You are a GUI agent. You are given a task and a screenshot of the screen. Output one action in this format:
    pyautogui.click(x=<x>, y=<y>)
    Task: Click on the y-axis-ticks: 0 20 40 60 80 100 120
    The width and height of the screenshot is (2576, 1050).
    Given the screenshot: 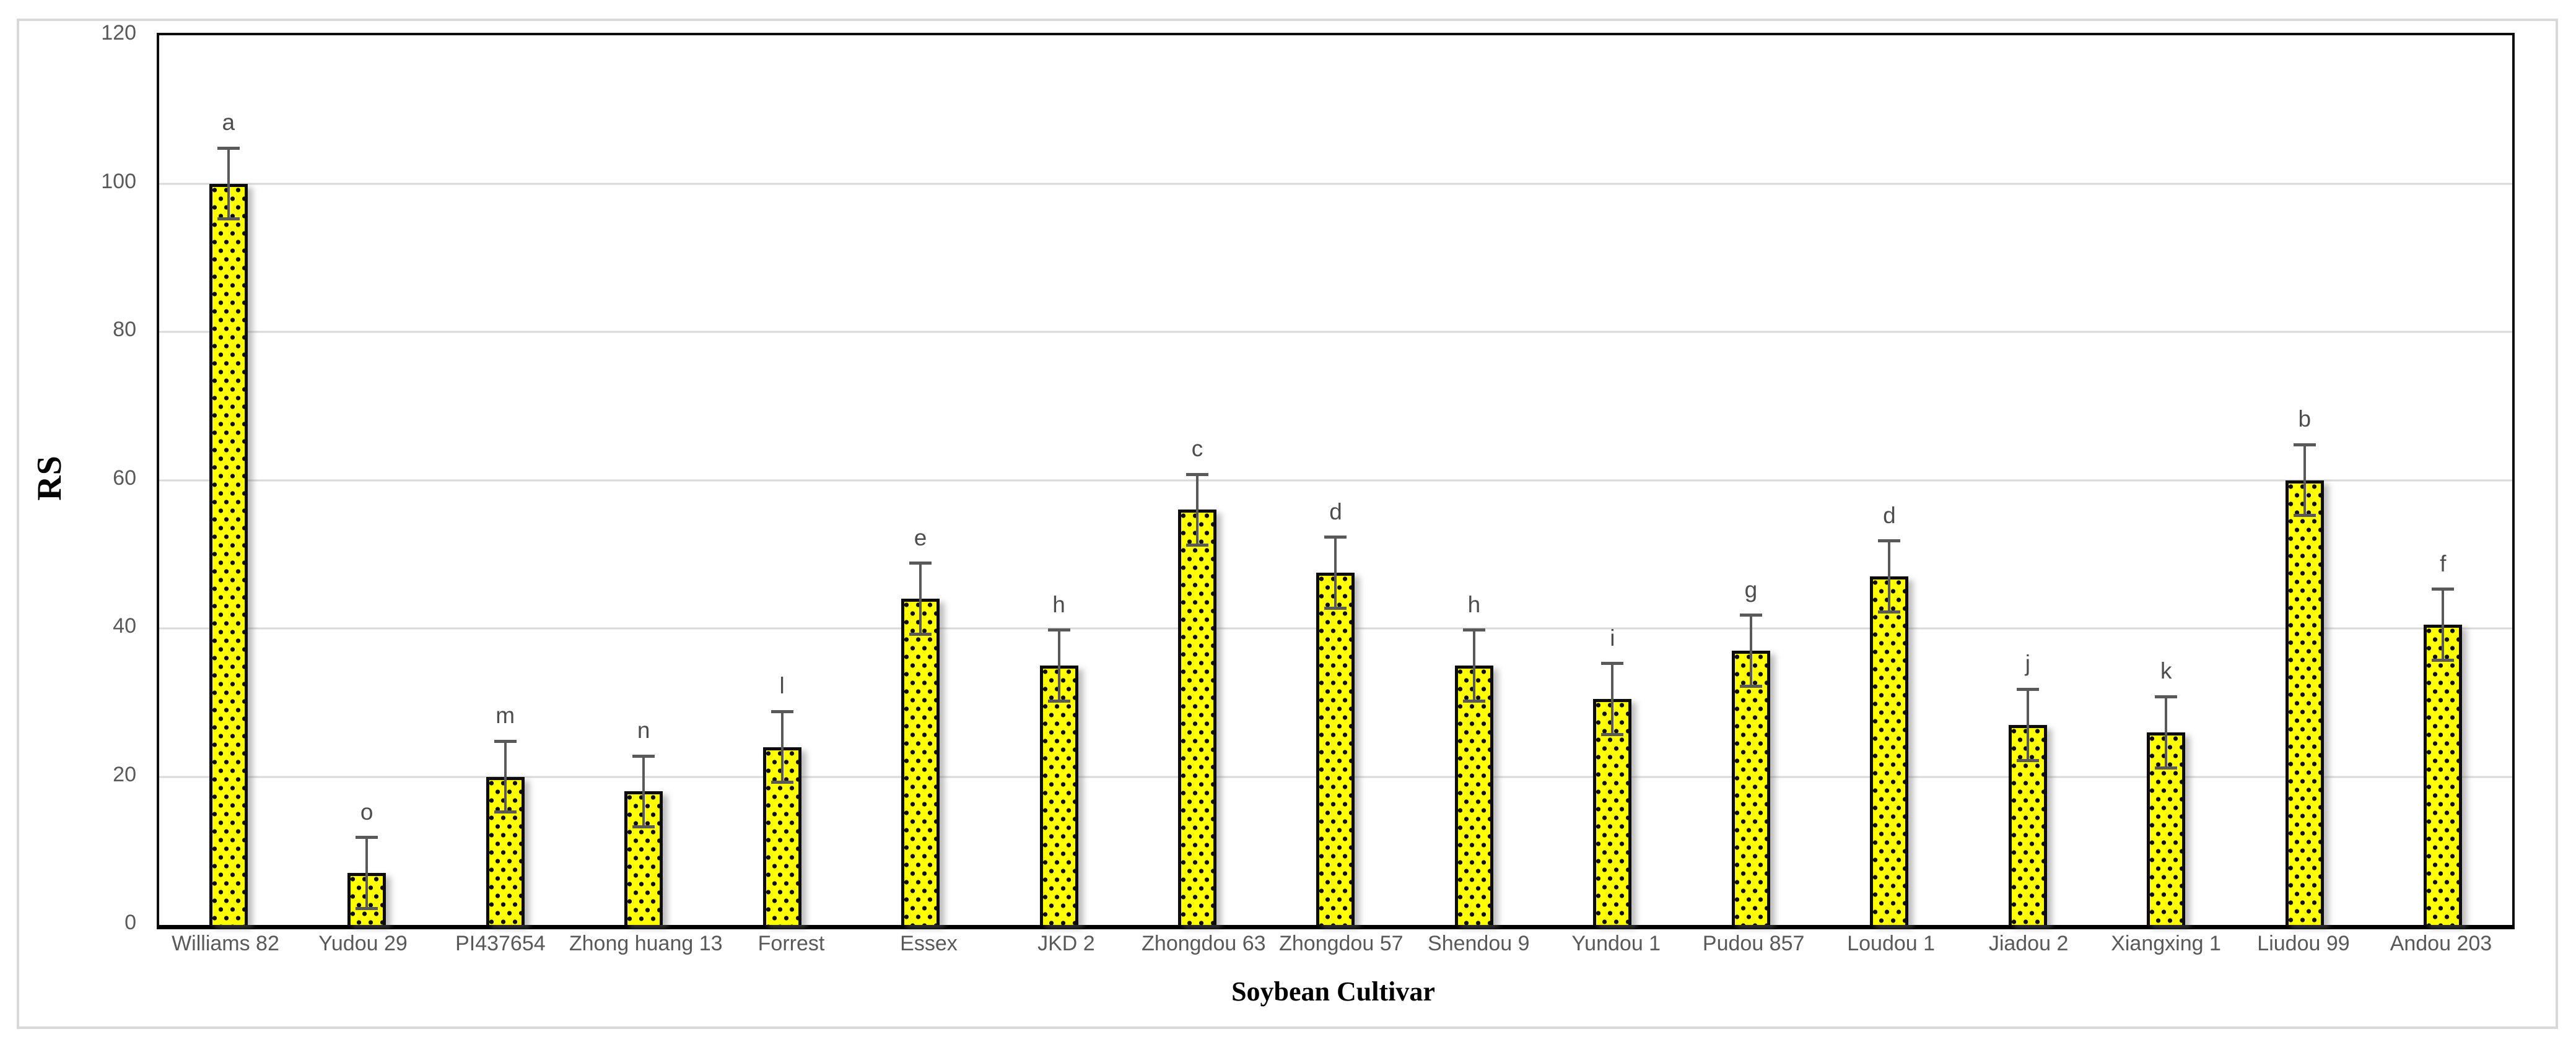 What is the action you would take?
    pyautogui.click(x=70, y=477)
    